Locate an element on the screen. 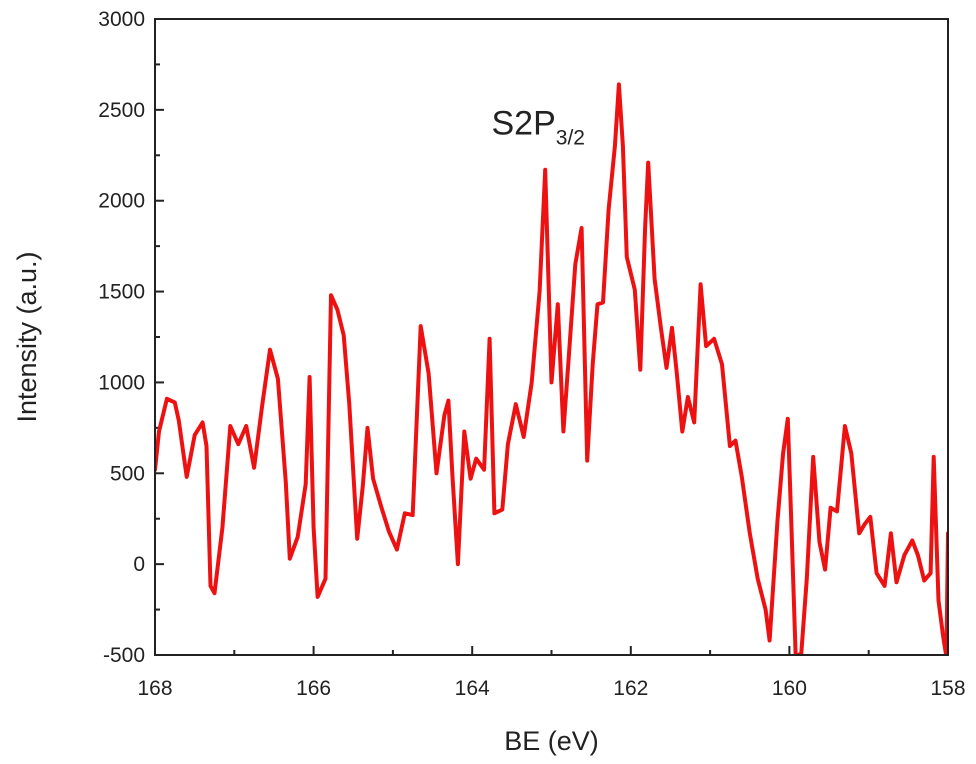 Image resolution: width=976 pixels, height=764 pixels. x-tick-label: 168 is located at coordinates (154, 688).